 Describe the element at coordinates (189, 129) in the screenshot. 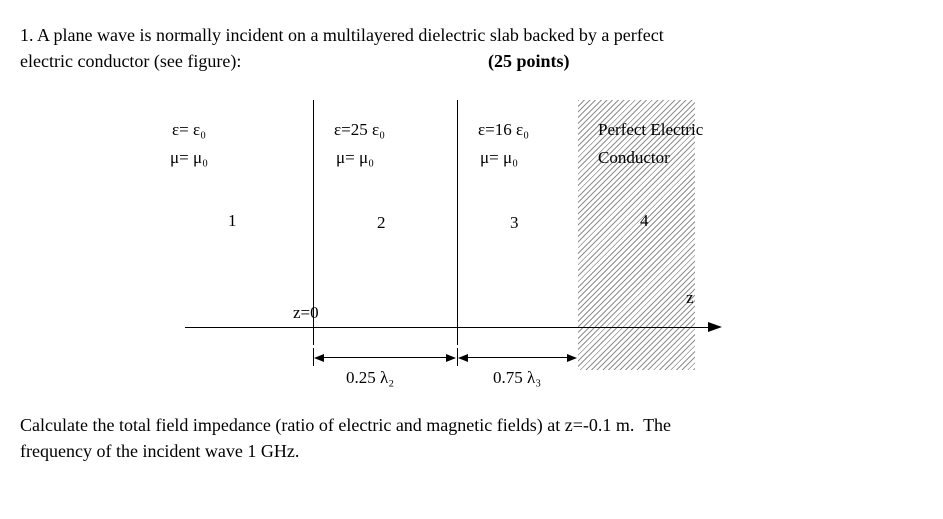

I see `region1-epsilon-label: ε= ε₀` at that location.